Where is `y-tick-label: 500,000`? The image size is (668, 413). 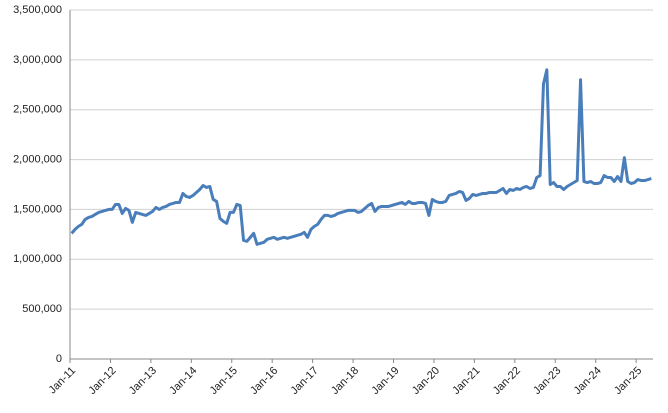
y-tick-label: 500,000 is located at coordinates (42, 309).